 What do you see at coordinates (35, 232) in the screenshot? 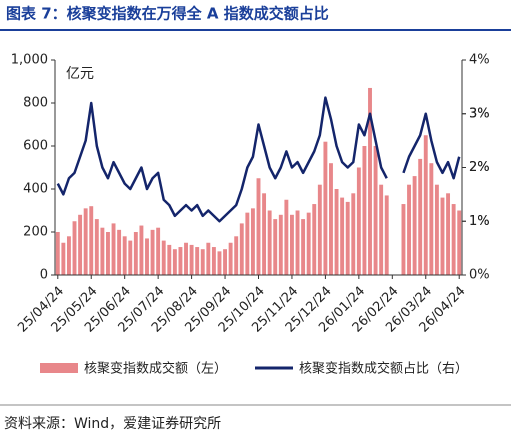
I see `y-tick-label: 200` at bounding box center [35, 232].